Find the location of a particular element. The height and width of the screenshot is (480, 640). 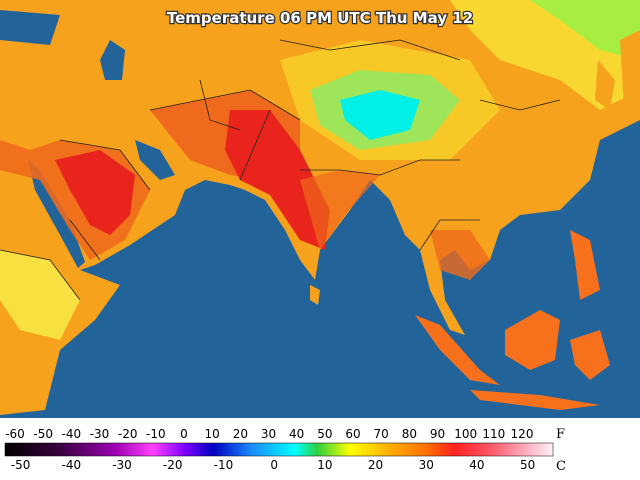

red-sea is located at coordinates (56, 214).